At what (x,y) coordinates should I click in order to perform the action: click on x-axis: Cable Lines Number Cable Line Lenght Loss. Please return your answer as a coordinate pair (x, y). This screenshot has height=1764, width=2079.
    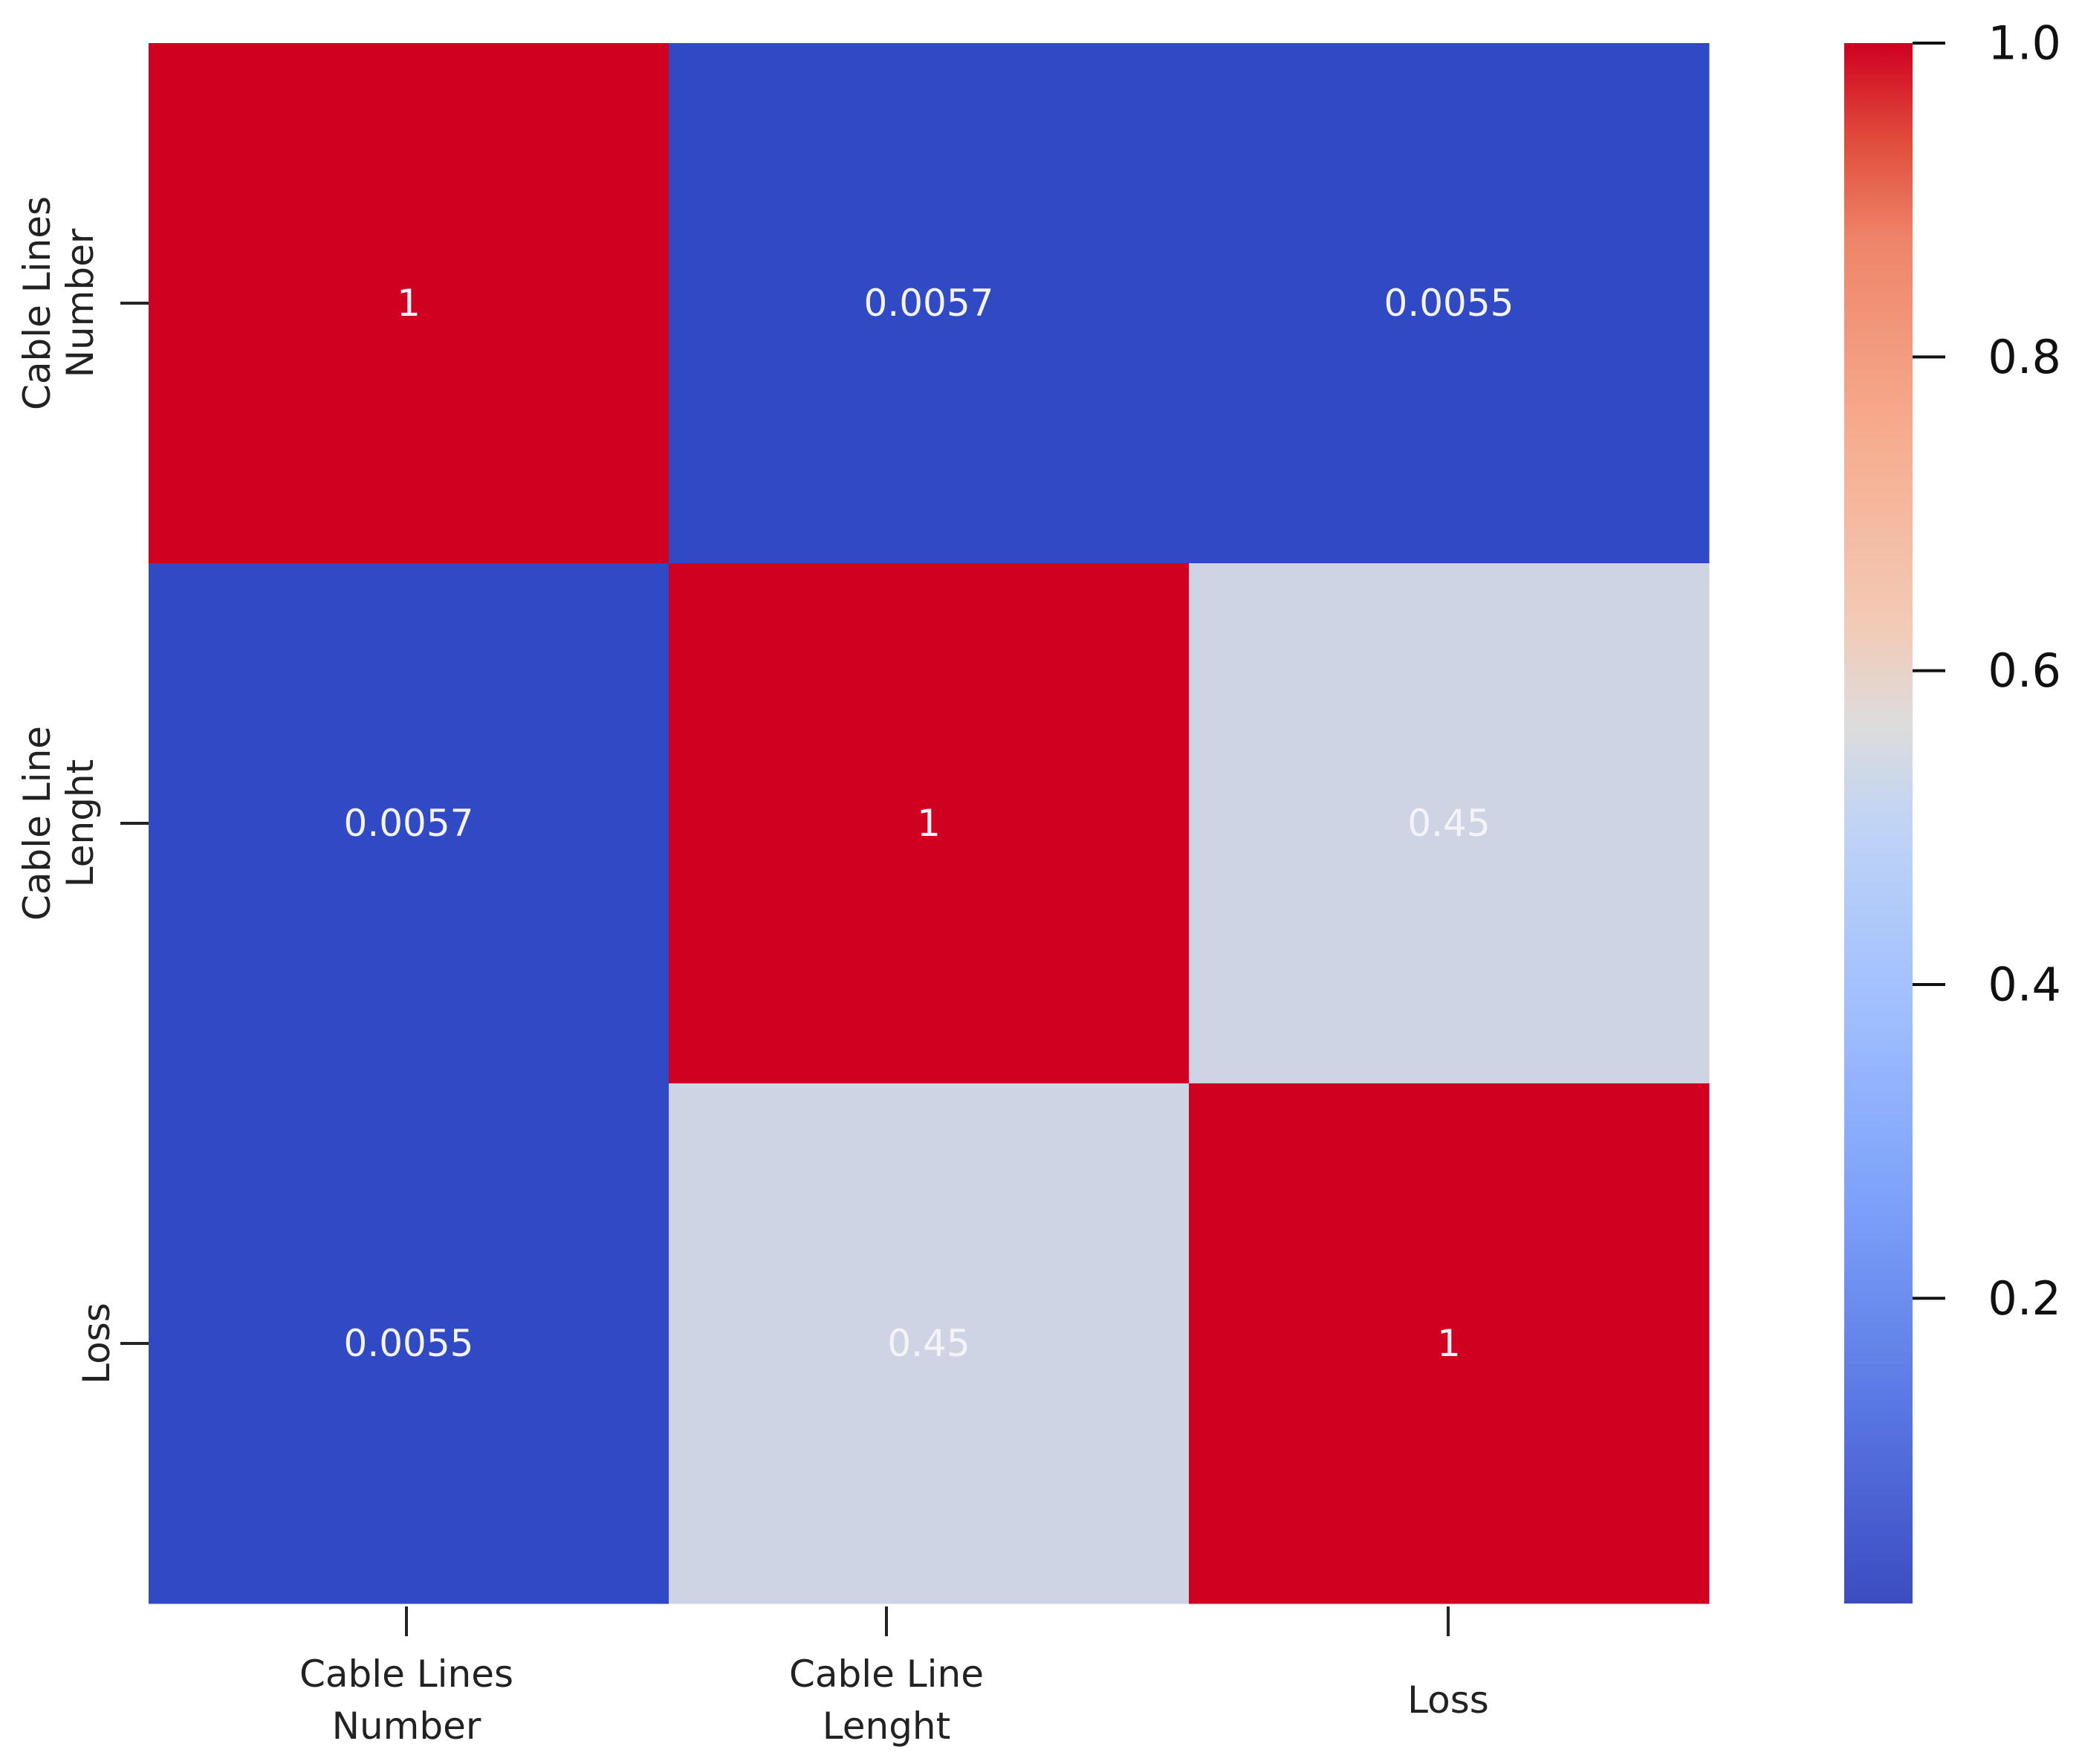
    Looking at the image, I should click on (894, 1677).